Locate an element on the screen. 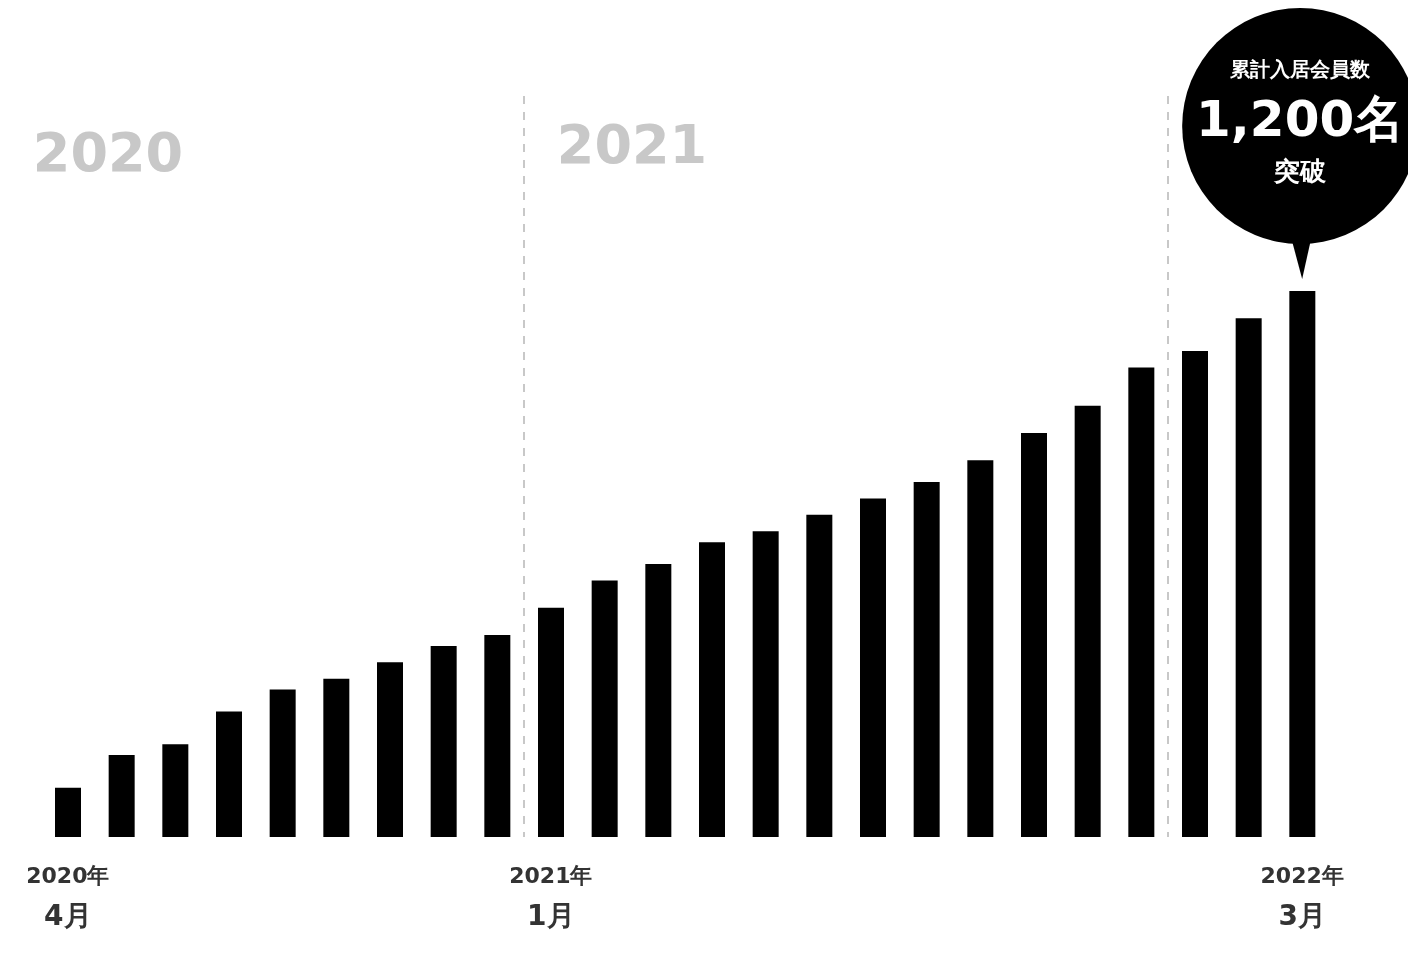  text: 1,200名 is located at coordinates (1300, 119).